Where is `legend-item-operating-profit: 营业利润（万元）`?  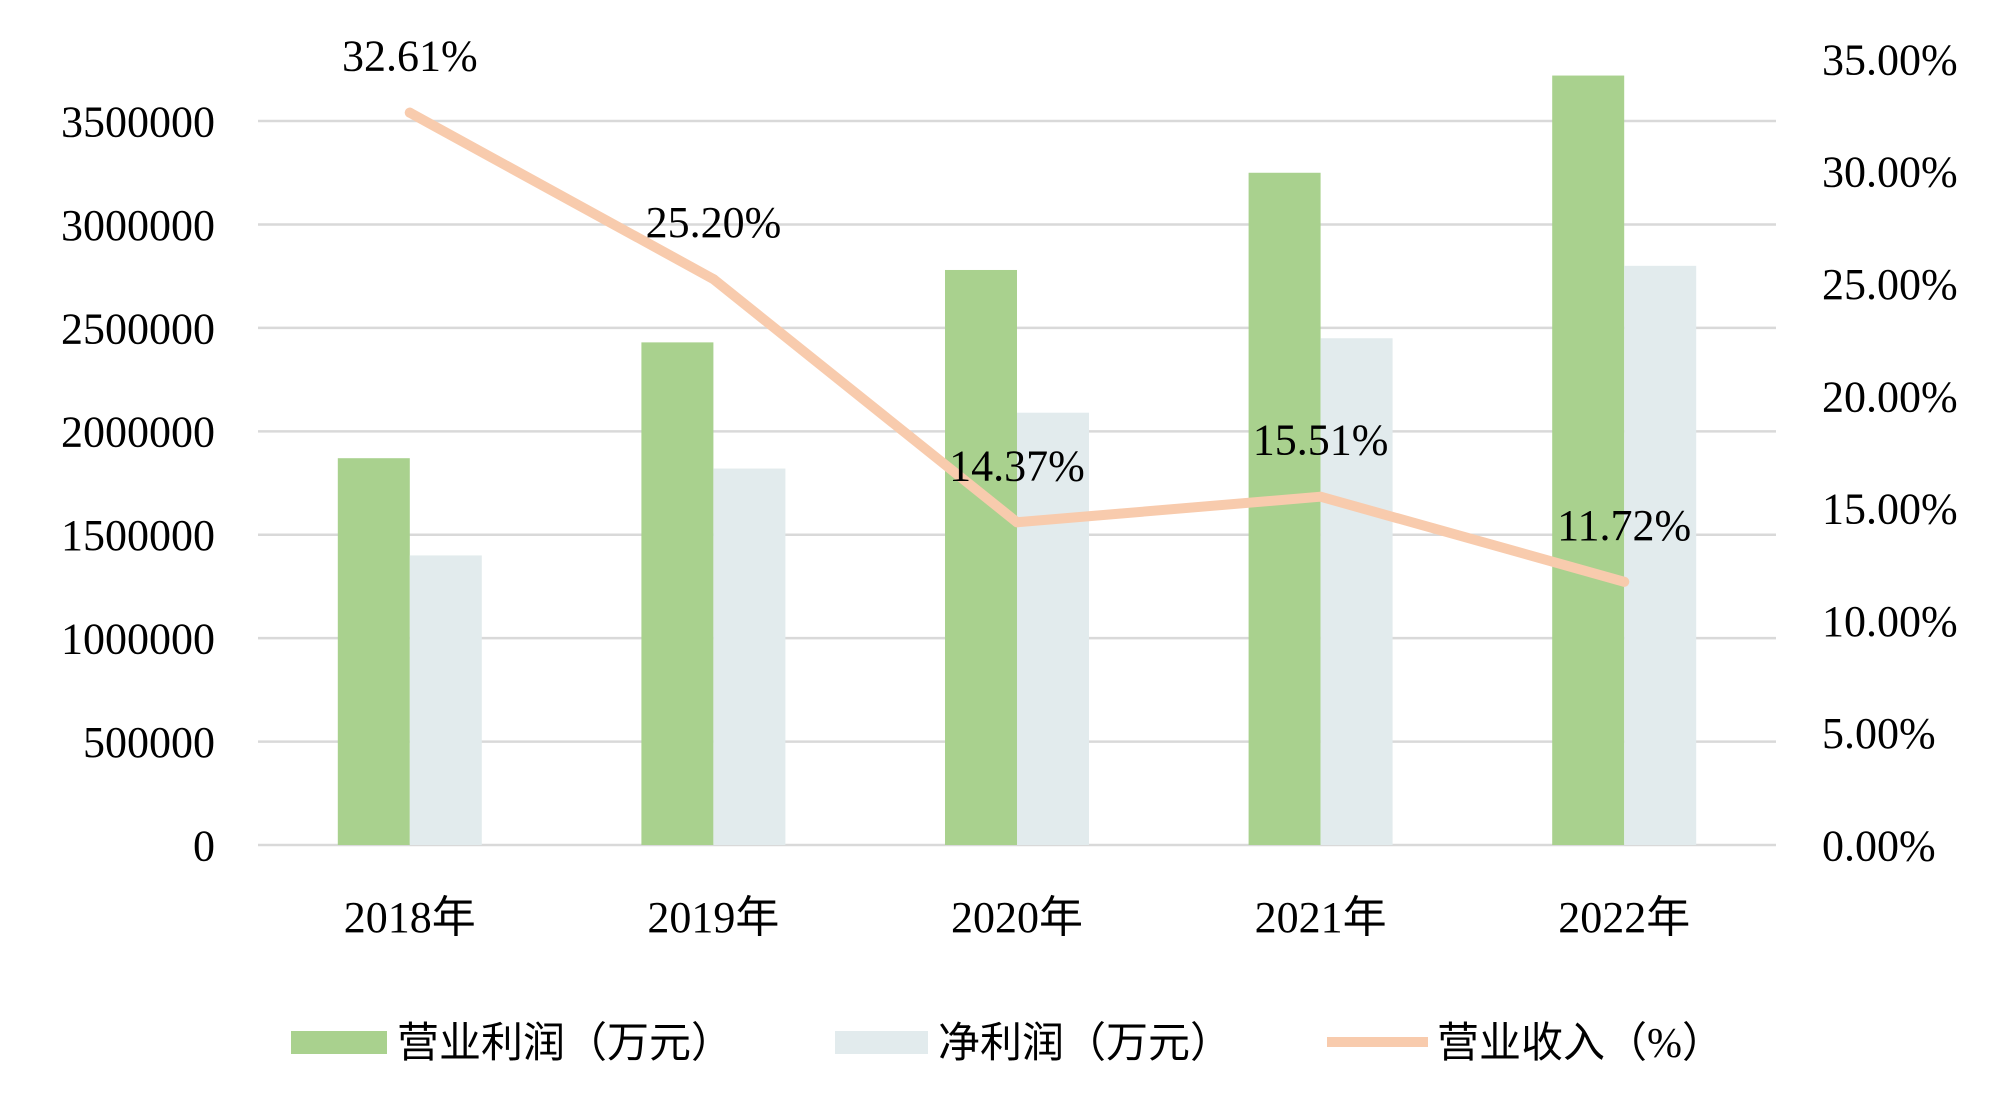
legend-item-operating-profit: 营业利润（万元） is located at coordinates (512, 1044).